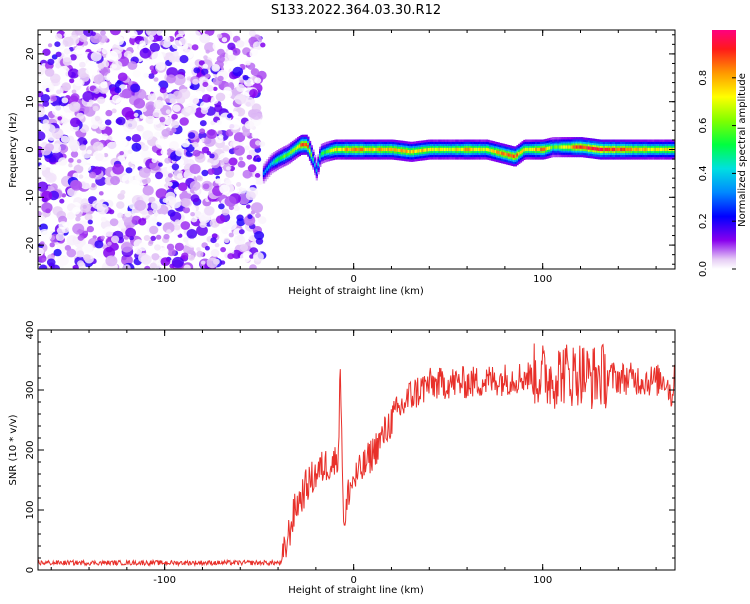 Image resolution: width=750 pixels, height=604 pixels. I want to click on y-tick-label: 0, so click(30, 570).